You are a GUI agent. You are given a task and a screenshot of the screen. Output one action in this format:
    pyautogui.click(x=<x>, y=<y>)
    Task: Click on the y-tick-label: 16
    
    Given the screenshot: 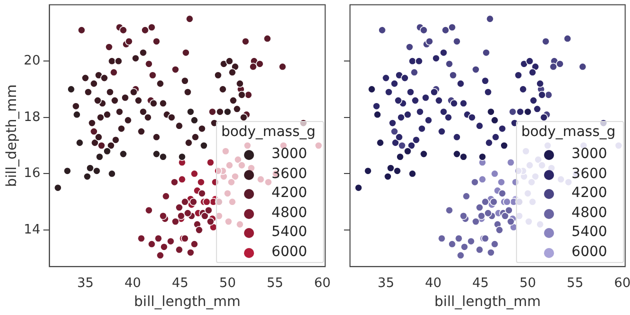 What is the action you would take?
    pyautogui.click(x=32, y=174)
    